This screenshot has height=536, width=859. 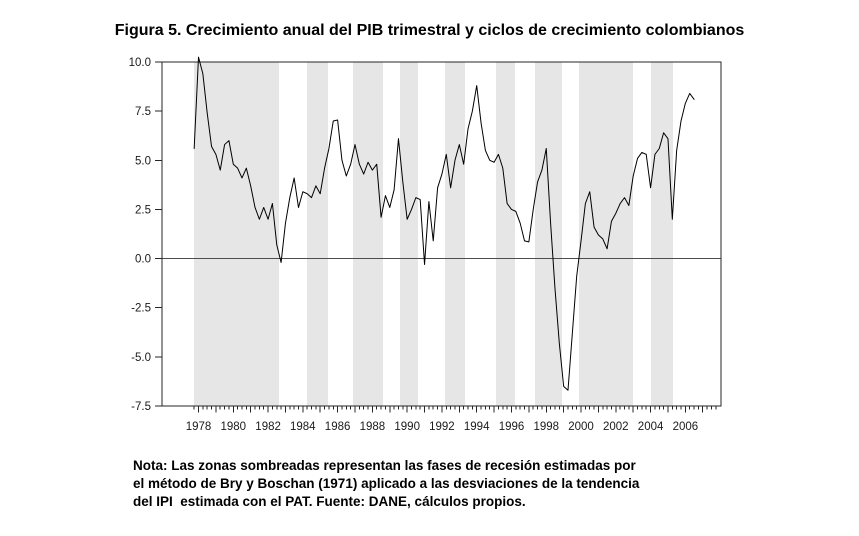 What do you see at coordinates (140, 63) in the screenshot?
I see `y-tick-label: 10.0` at bounding box center [140, 63].